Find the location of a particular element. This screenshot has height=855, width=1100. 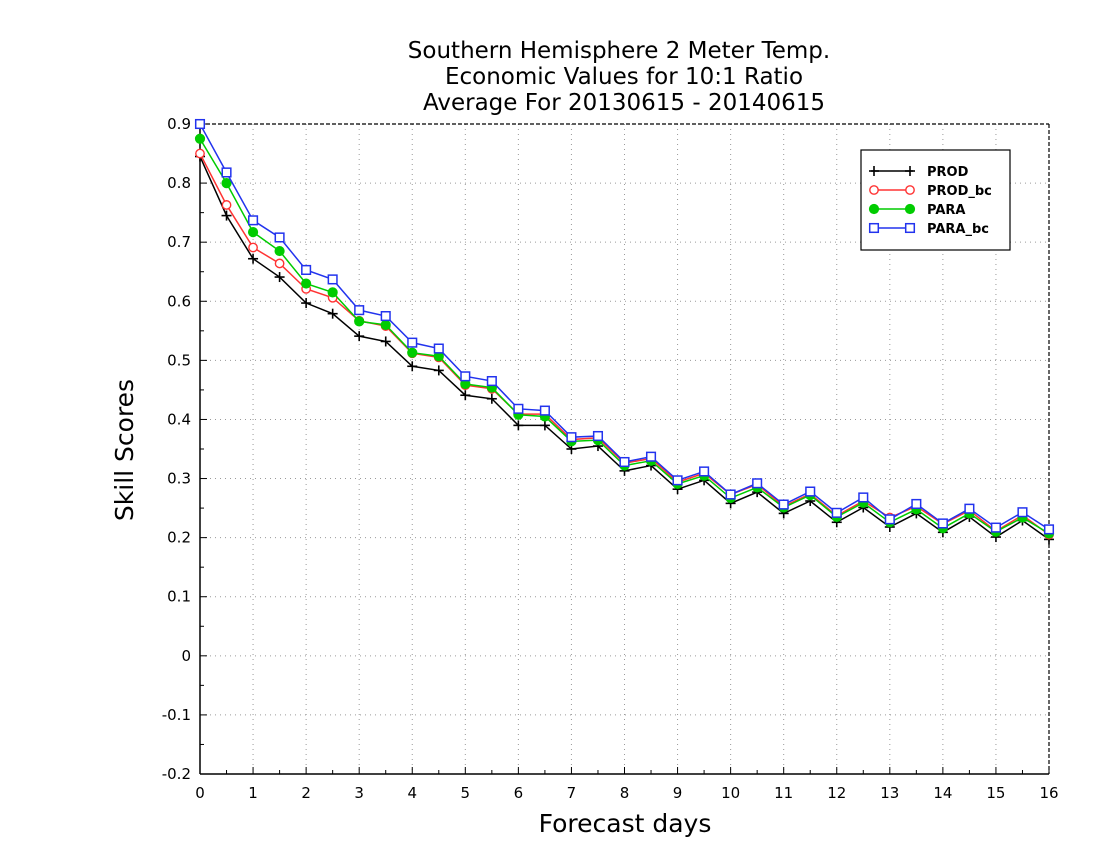

x-tick-label: 13 is located at coordinates (889, 793).